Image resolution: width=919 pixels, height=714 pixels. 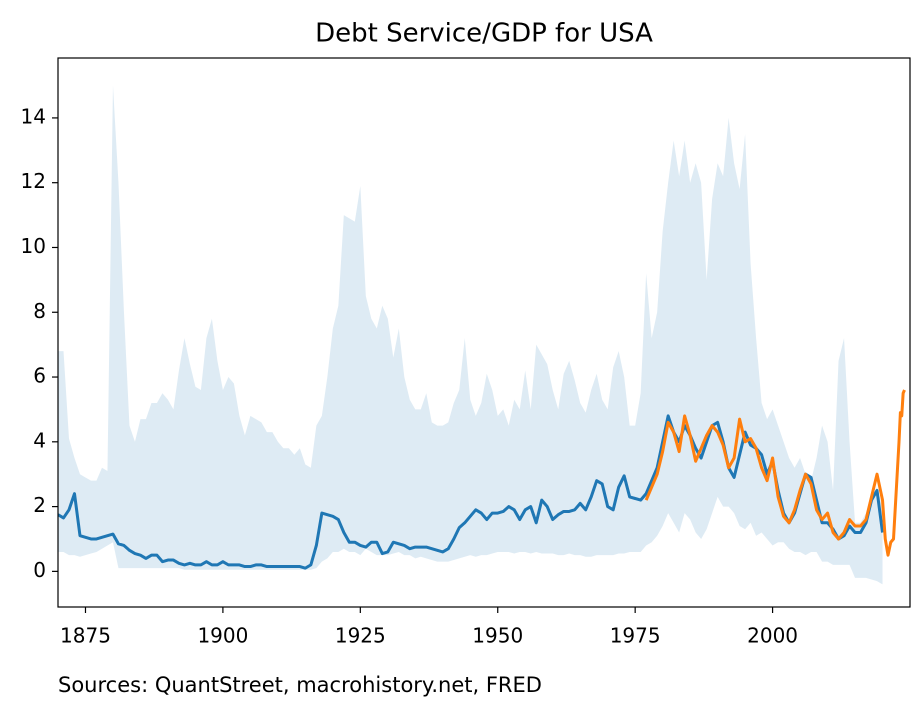 I want to click on y-tick-label: 4, so click(x=39, y=440).